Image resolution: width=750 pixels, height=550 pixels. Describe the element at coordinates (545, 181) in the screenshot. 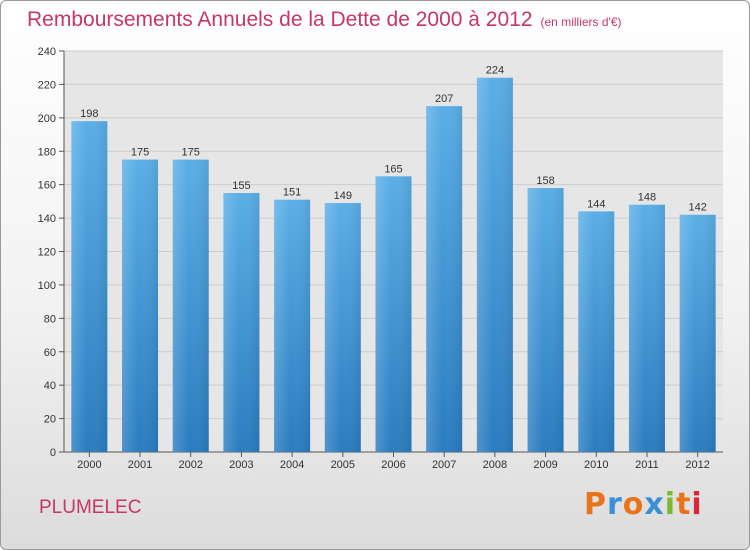

I see `bar-value-label: 158` at that location.